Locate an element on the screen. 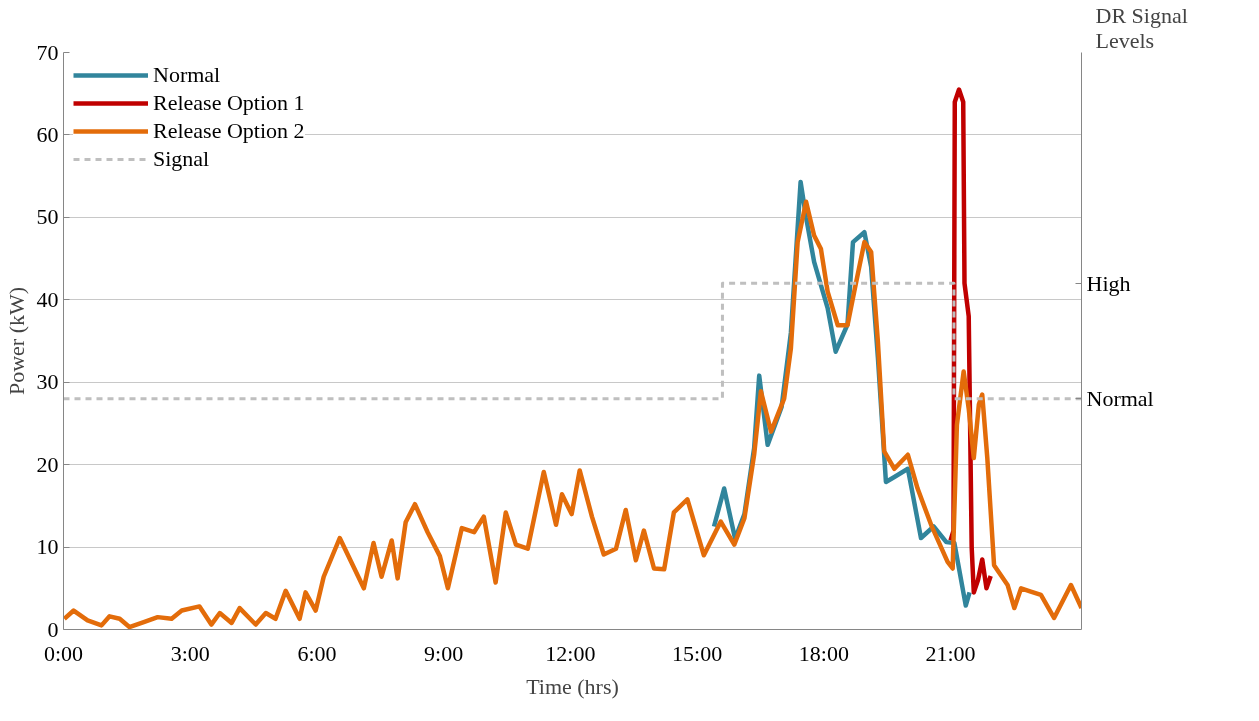 This screenshot has width=1259, height=721. y-tick-label: 20 is located at coordinates (47, 464).